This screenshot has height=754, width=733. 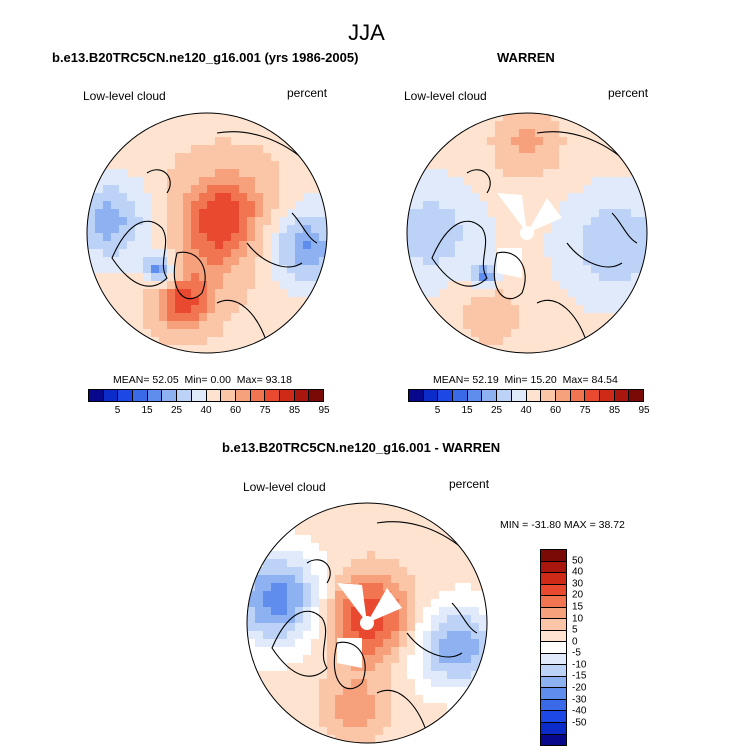 I want to click on panel2-max-value: 84.54, so click(x=604, y=380).